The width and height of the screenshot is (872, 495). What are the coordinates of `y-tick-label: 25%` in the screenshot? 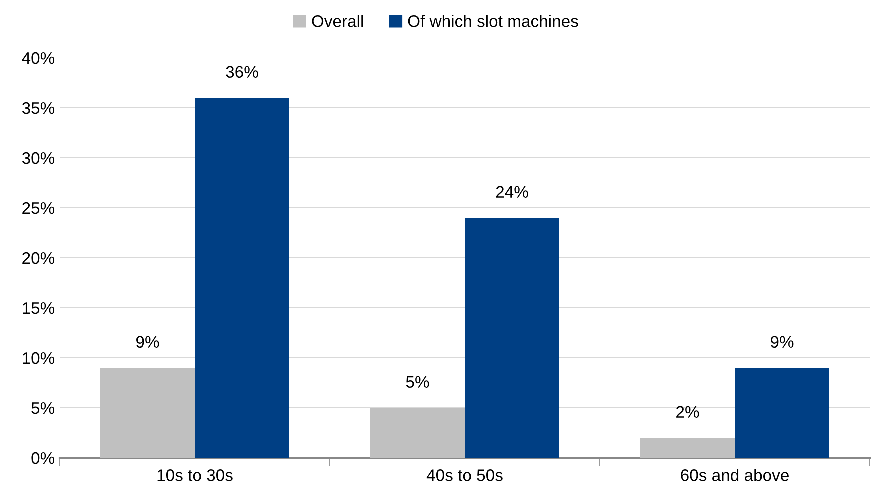 It's located at (38, 208).